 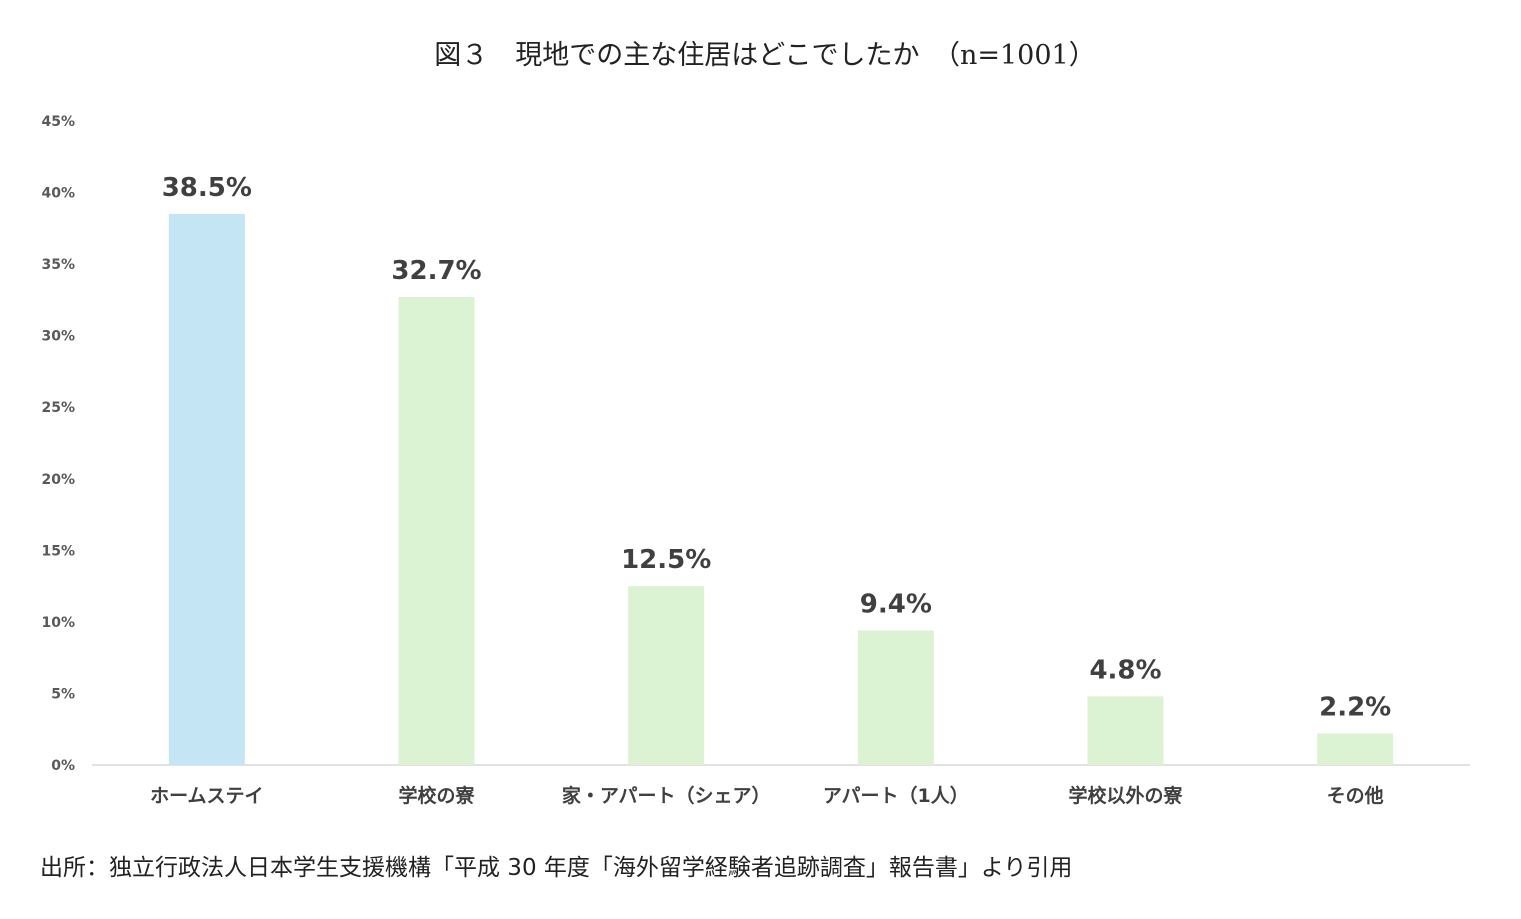 What do you see at coordinates (58, 122) in the screenshot?
I see `y-tick-label: 45%` at bounding box center [58, 122].